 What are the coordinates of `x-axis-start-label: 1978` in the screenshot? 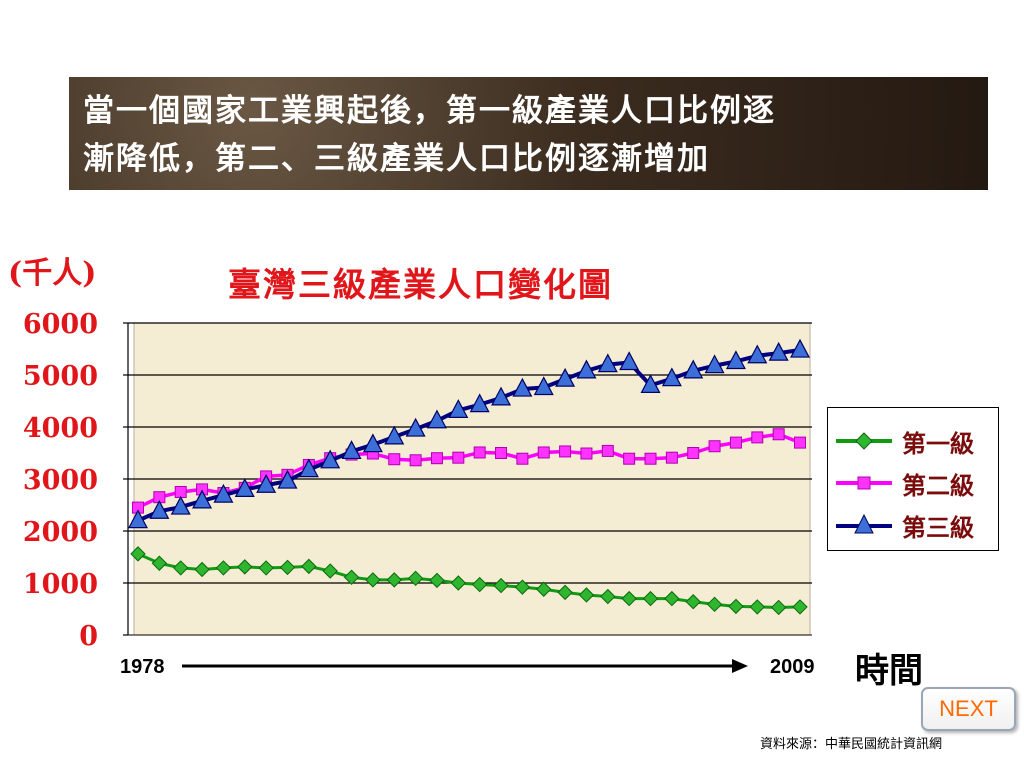 It's located at (142, 667).